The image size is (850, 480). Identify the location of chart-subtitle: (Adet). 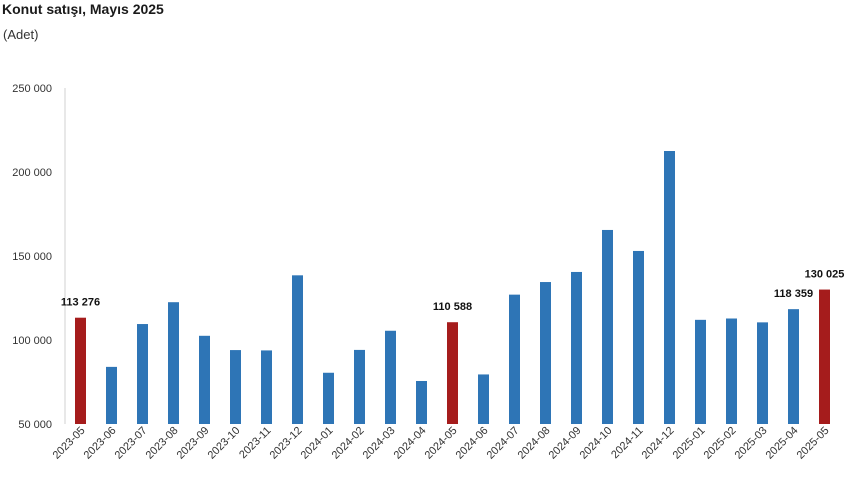
(21, 34).